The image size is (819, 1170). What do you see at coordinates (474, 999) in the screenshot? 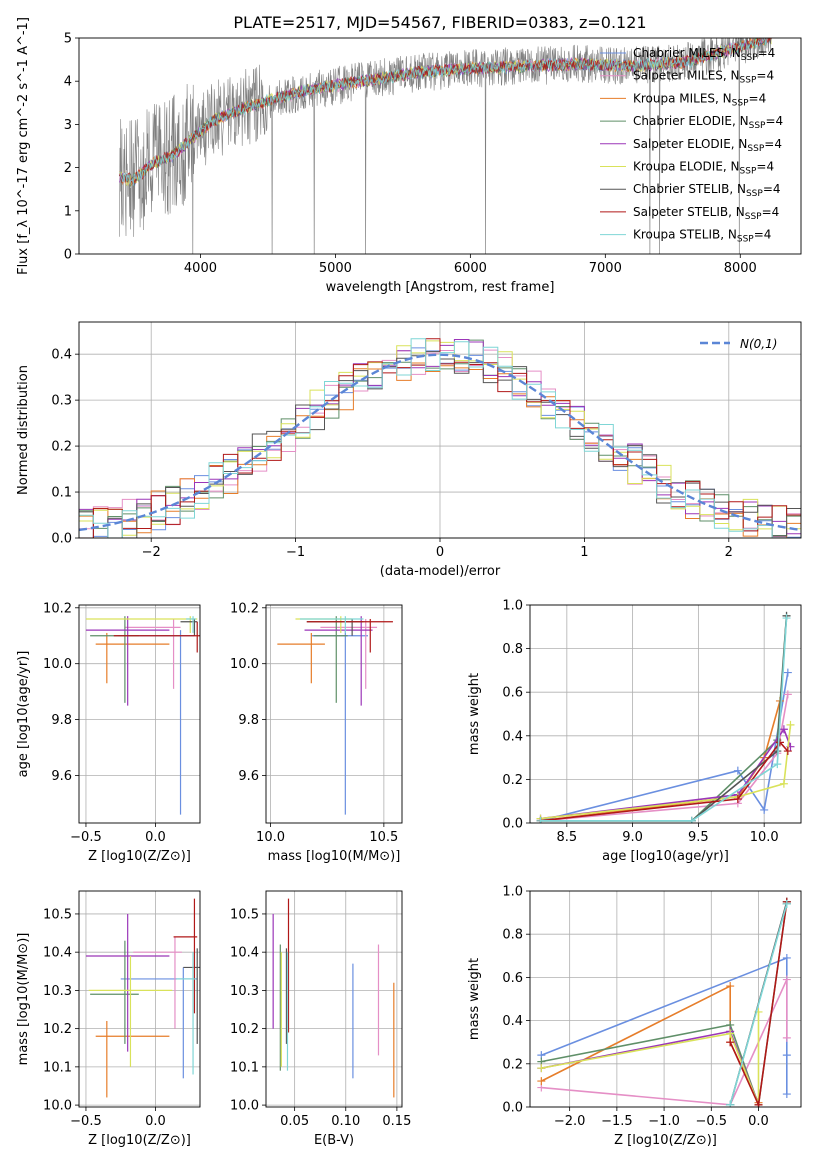
I see `y-axis-label: mass weight` at bounding box center [474, 999].